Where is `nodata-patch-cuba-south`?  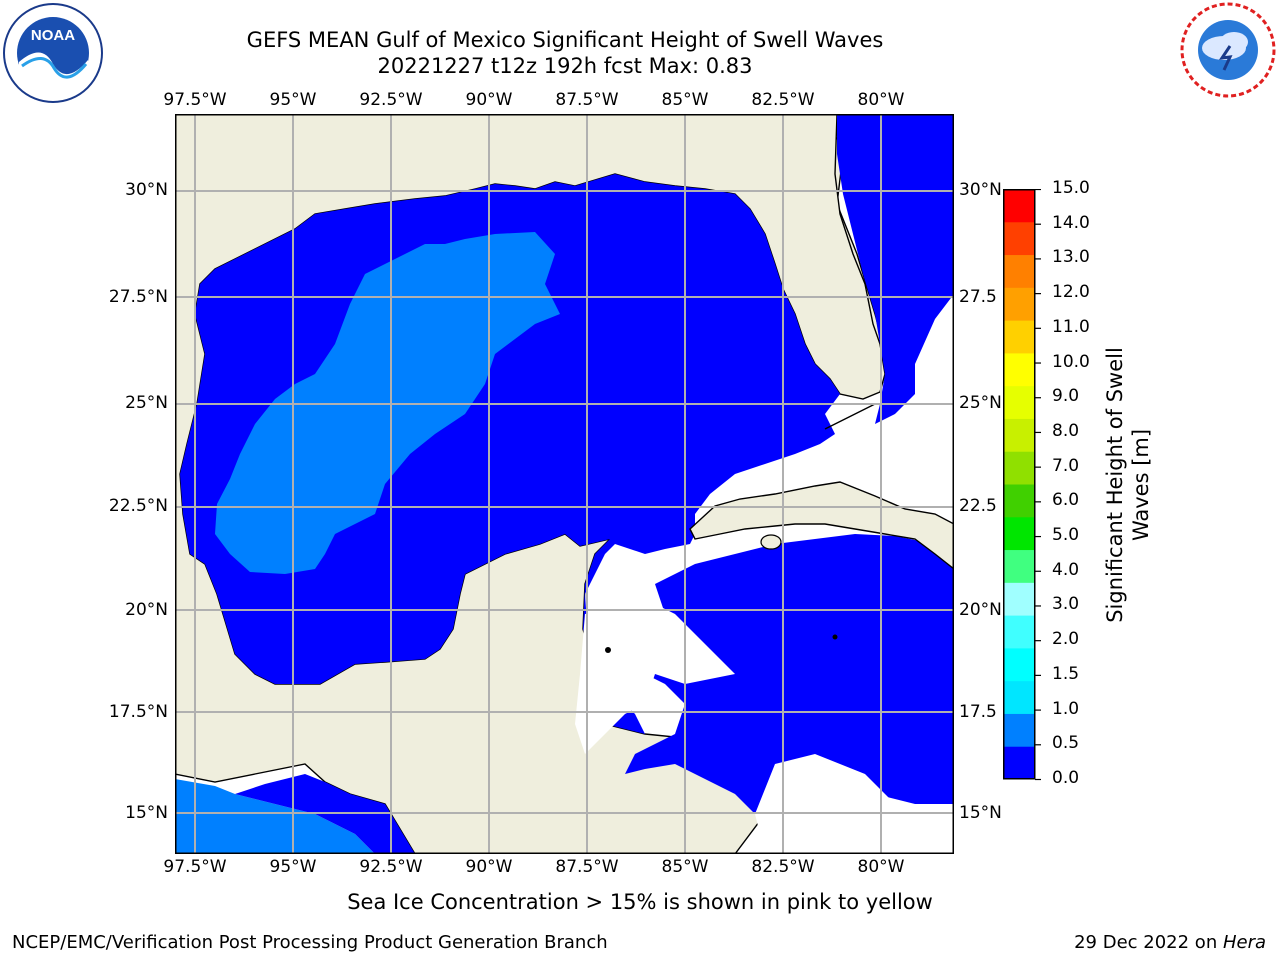
nodata-patch-cuba-south is located at coordinates (914, 454).